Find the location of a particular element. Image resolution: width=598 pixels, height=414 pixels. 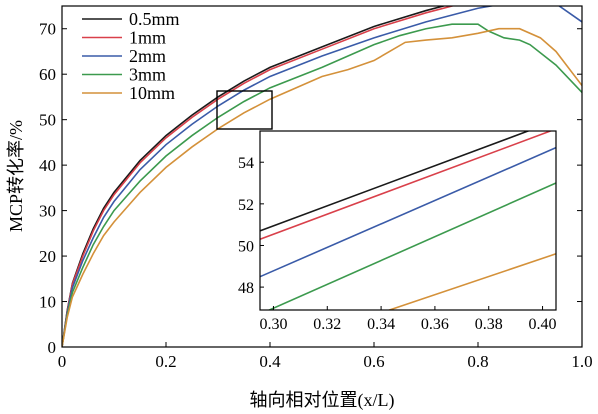

y-tick-label: 48 is located at coordinates (246, 288).